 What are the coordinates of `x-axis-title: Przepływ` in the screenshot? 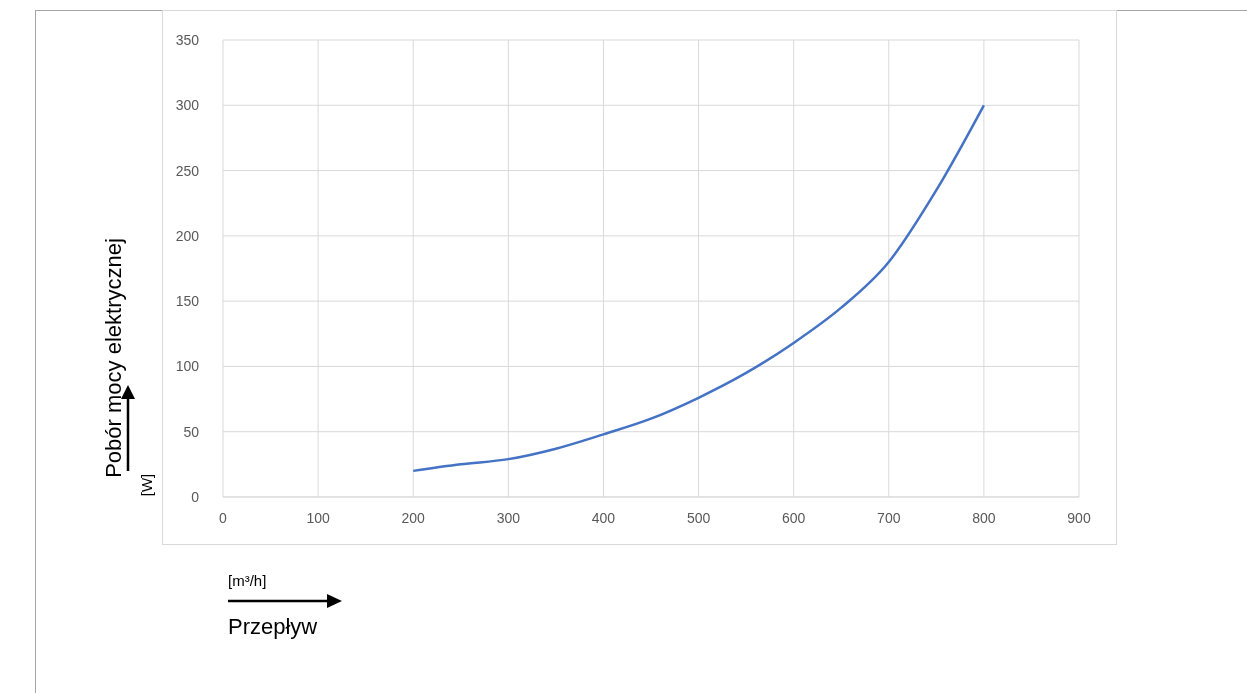 It's located at (273, 627).